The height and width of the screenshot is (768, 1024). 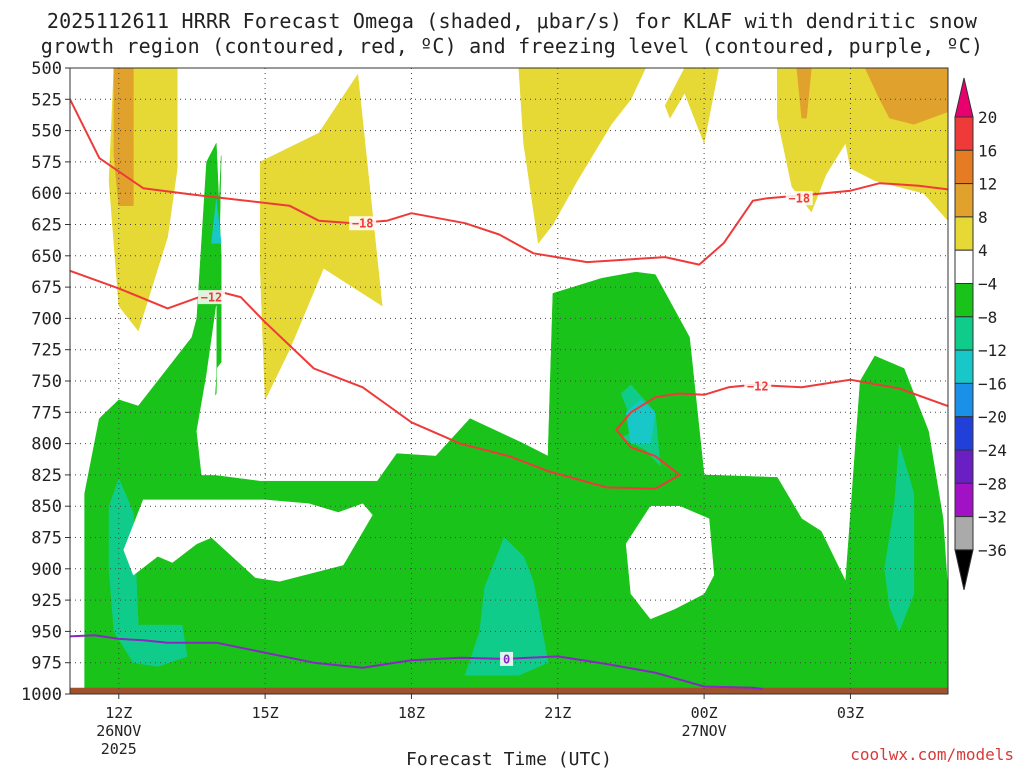 What do you see at coordinates (46, 319) in the screenshot?
I see `y-tick-label-700: 700` at bounding box center [46, 319].